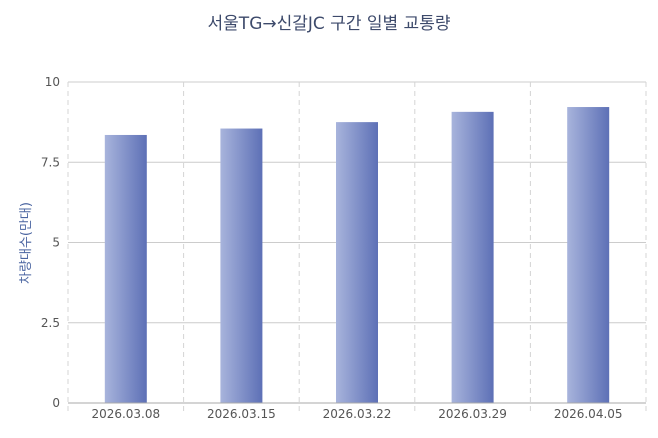 This screenshot has height=438, width=658. Describe the element at coordinates (588, 255) in the screenshot. I see `bar-2026.04.05` at that location.